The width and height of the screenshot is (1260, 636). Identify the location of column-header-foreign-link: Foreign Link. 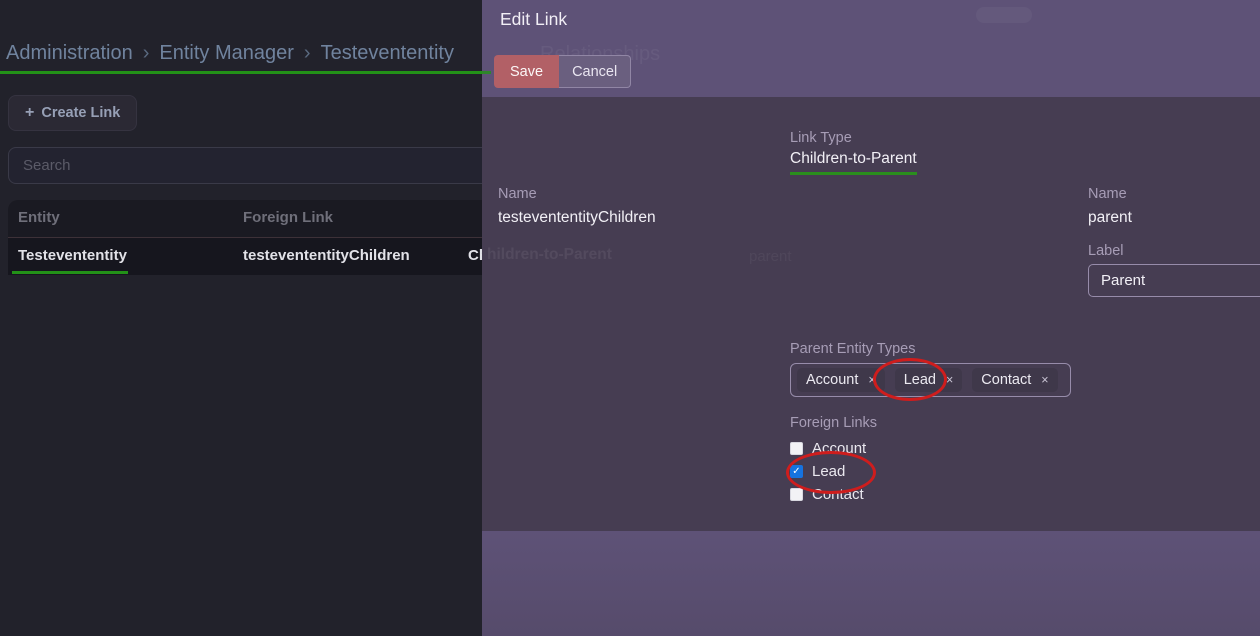
(288, 217).